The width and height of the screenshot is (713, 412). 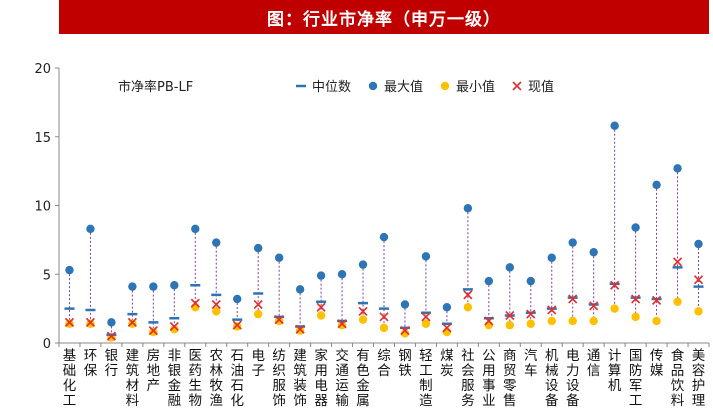 I want to click on category-label: 社会服务, so click(x=468, y=378).